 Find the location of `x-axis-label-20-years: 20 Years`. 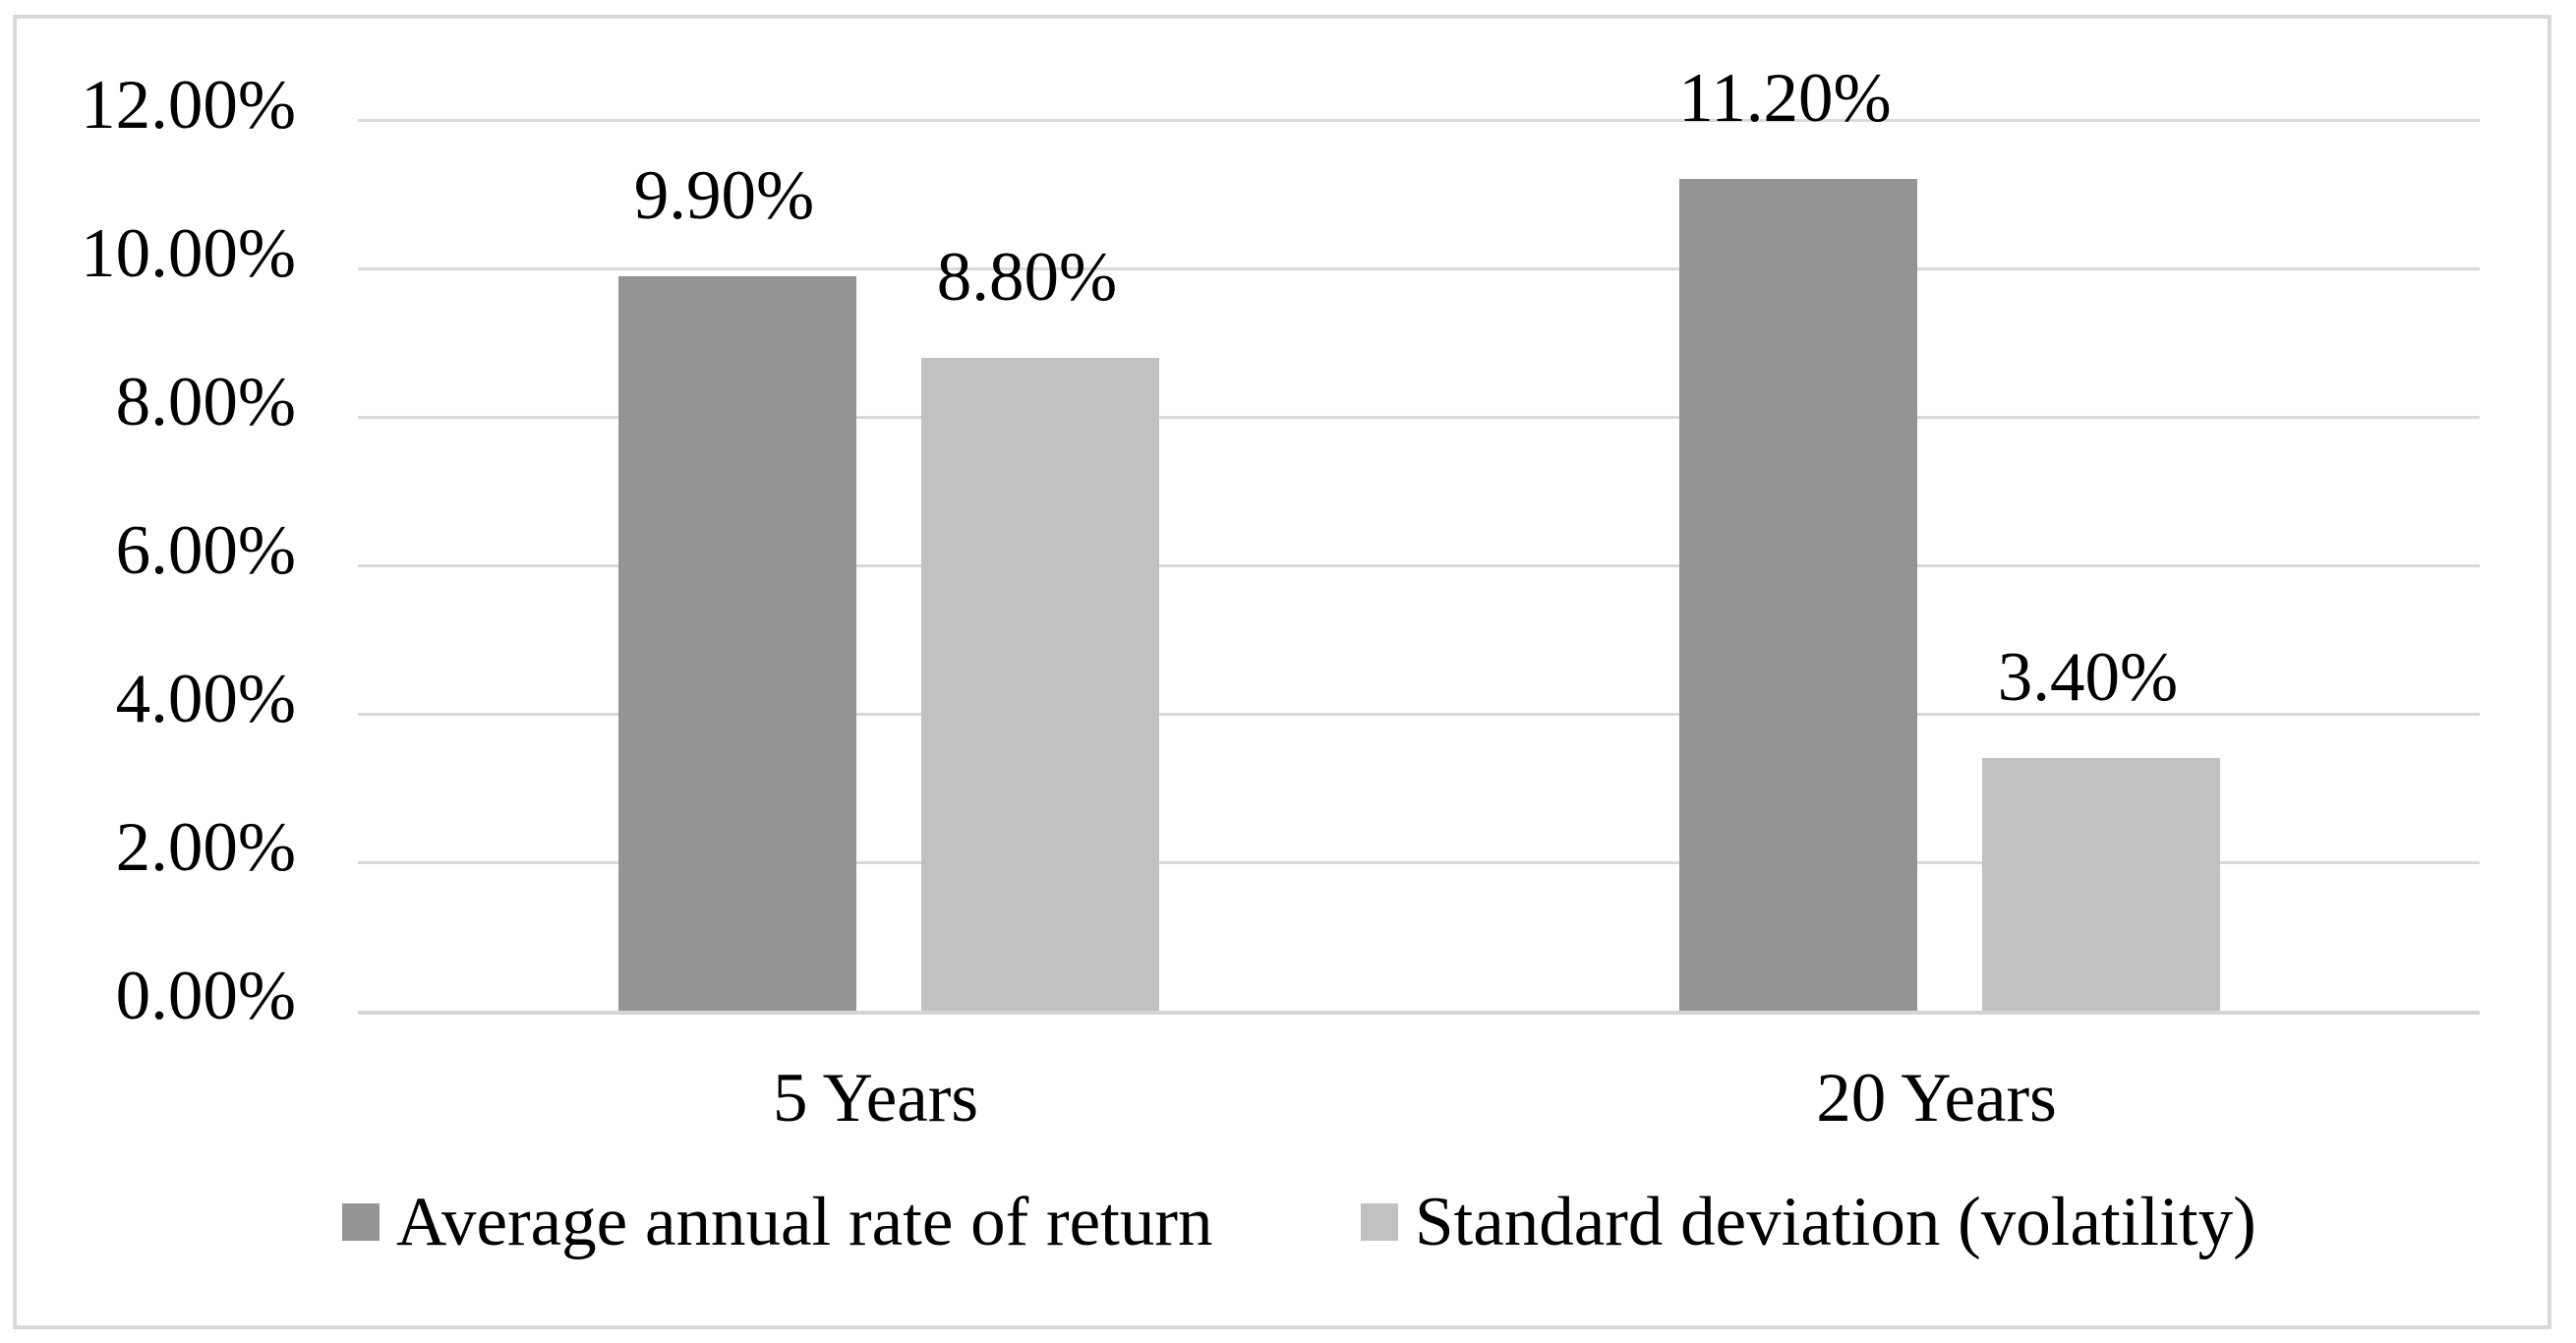

x-axis-label-20-years: 20 Years is located at coordinates (1936, 1098).